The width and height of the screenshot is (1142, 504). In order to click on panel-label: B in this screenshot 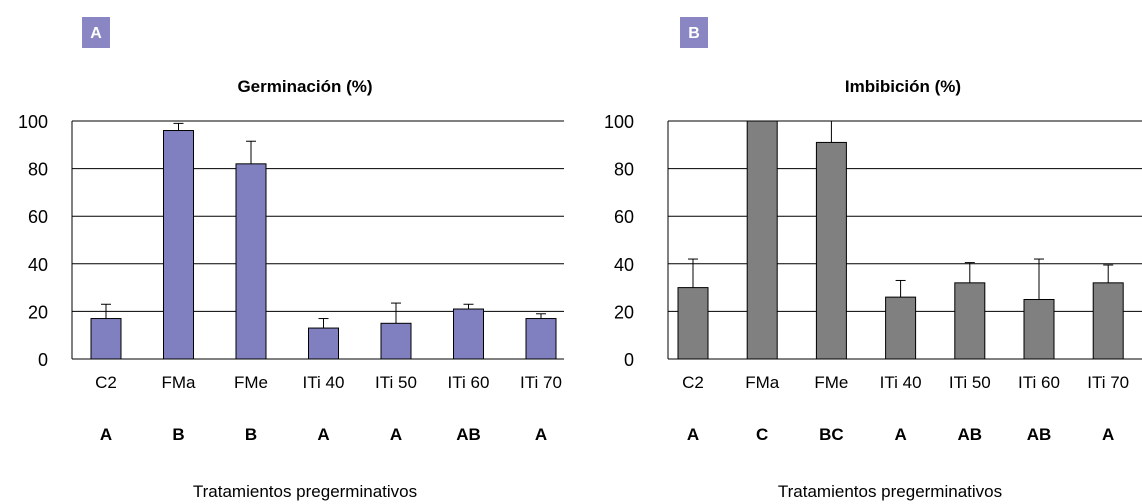, I will do `click(694, 33)`.